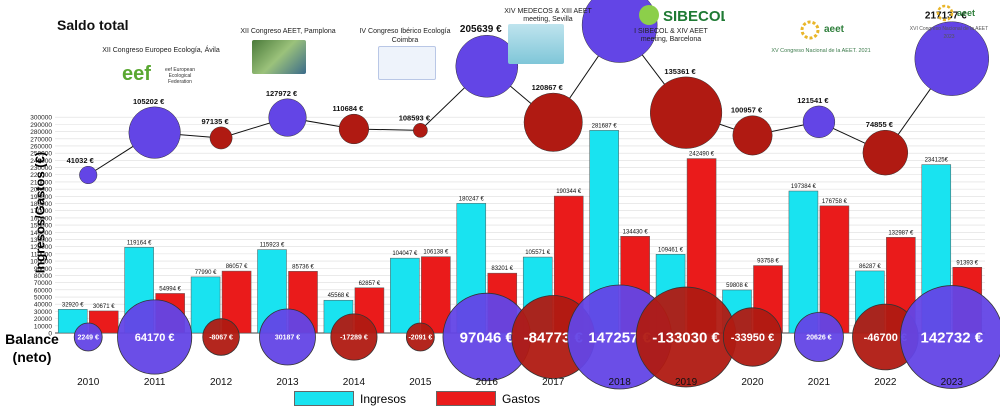 Image resolution: width=1000 pixels, height=409 pixels. What do you see at coordinates (348, 108) in the screenshot?
I see `saldo-total-label: 110684 €` at bounding box center [348, 108].